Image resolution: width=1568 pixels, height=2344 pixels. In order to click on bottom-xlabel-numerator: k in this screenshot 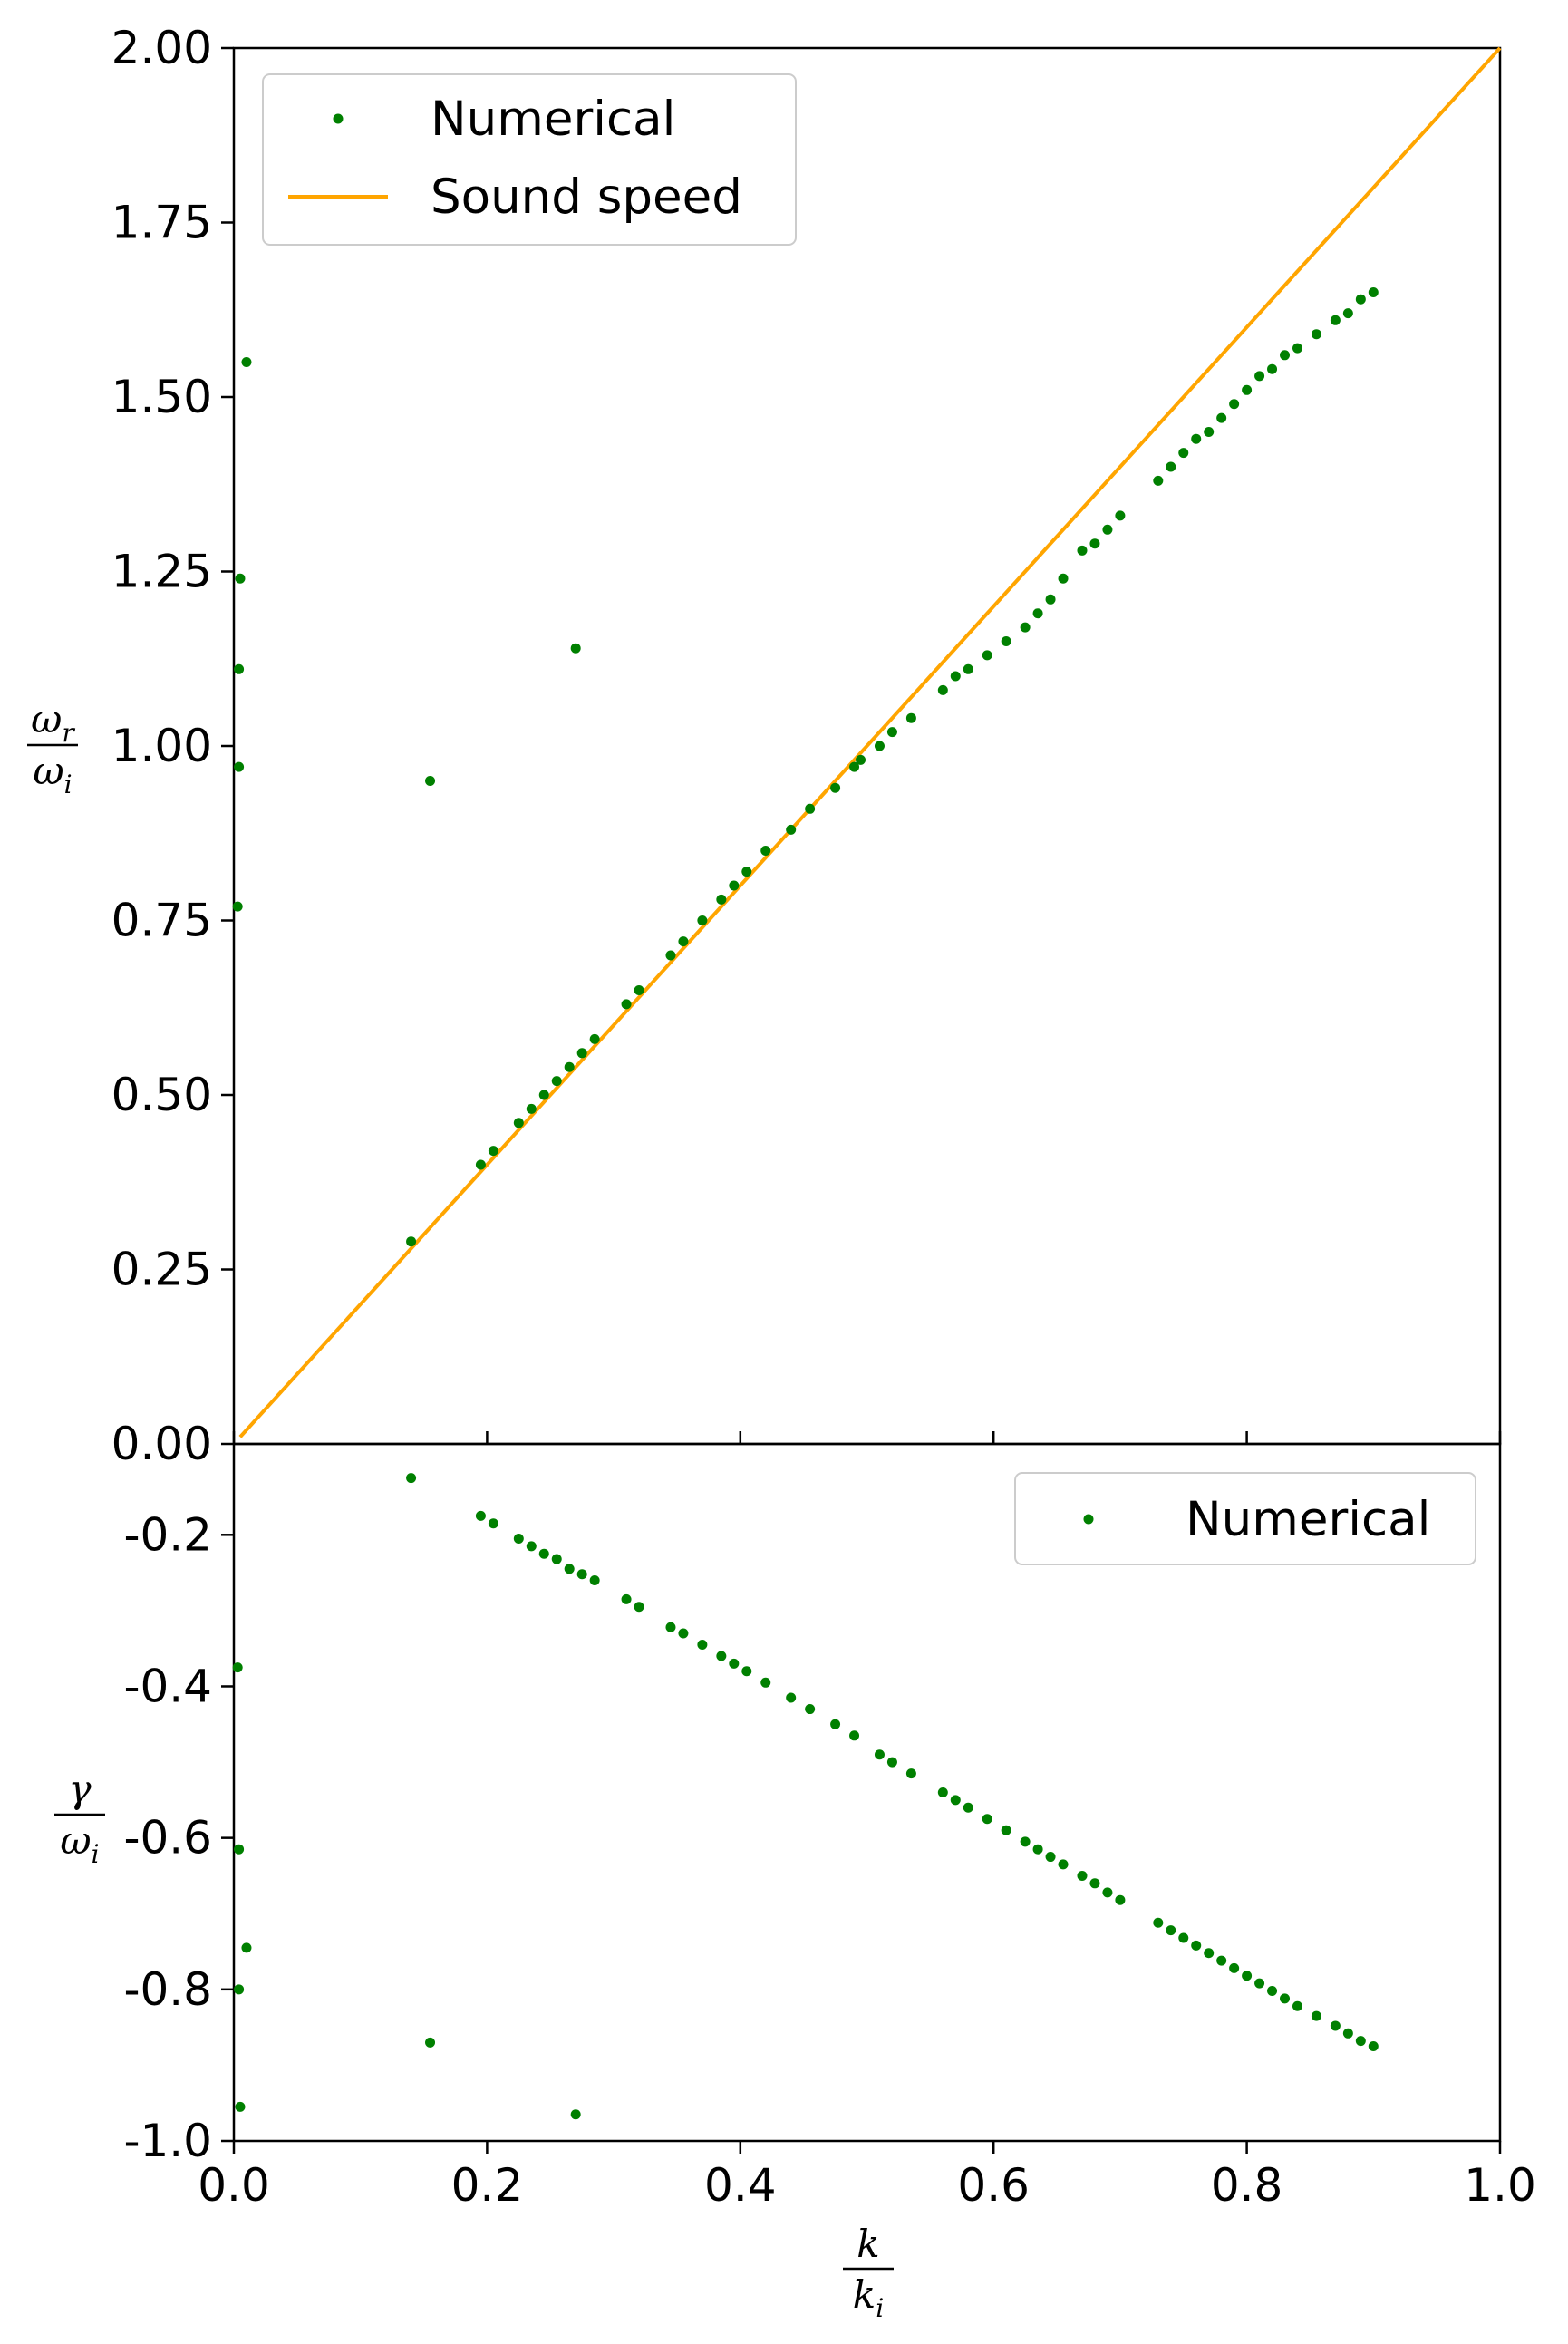, I will do `click(868, 2244)`.